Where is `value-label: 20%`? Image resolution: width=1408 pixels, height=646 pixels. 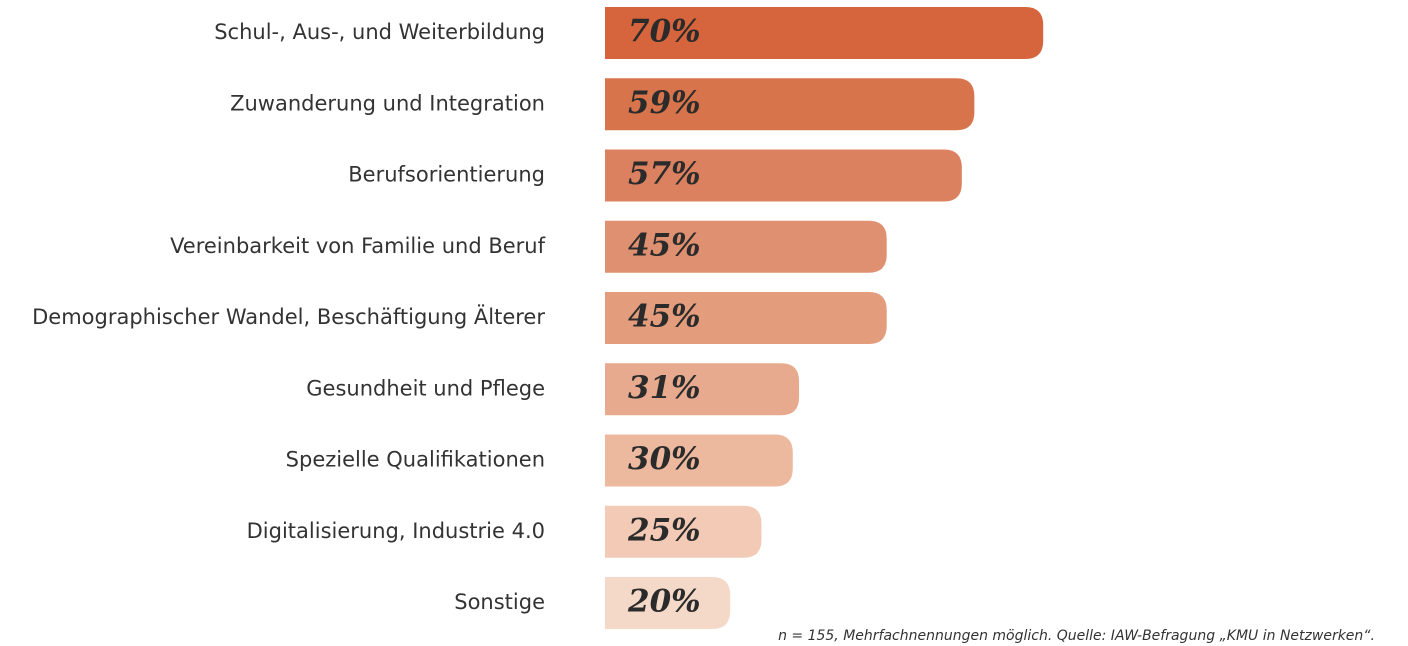 value-label: 20% is located at coordinates (664, 602).